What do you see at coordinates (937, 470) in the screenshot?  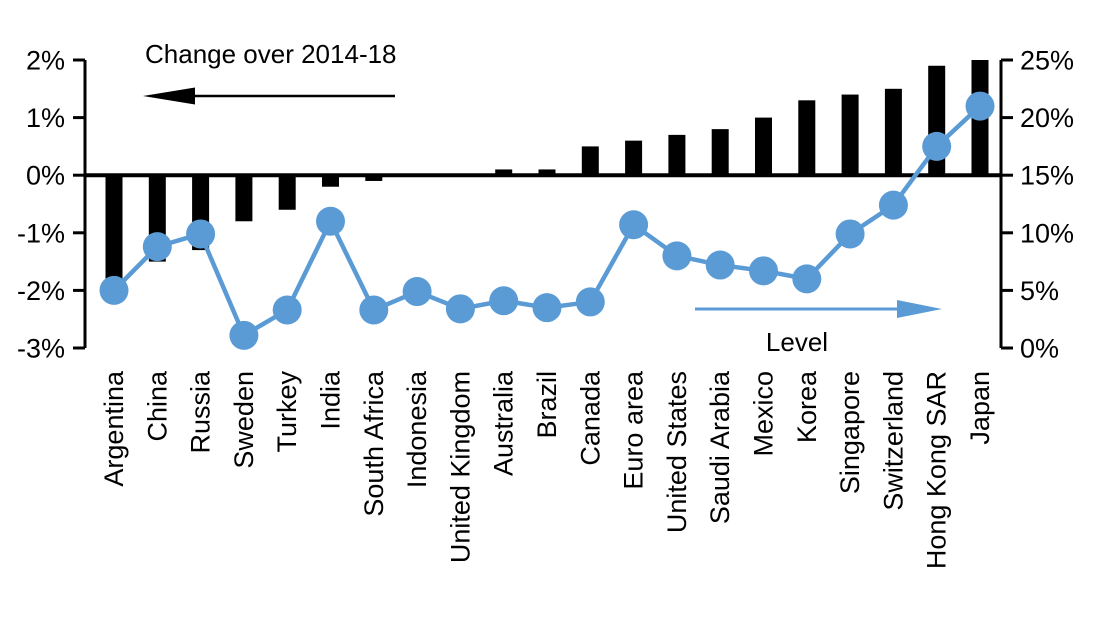 I see `category-label: Hong Kong SAR` at bounding box center [937, 470].